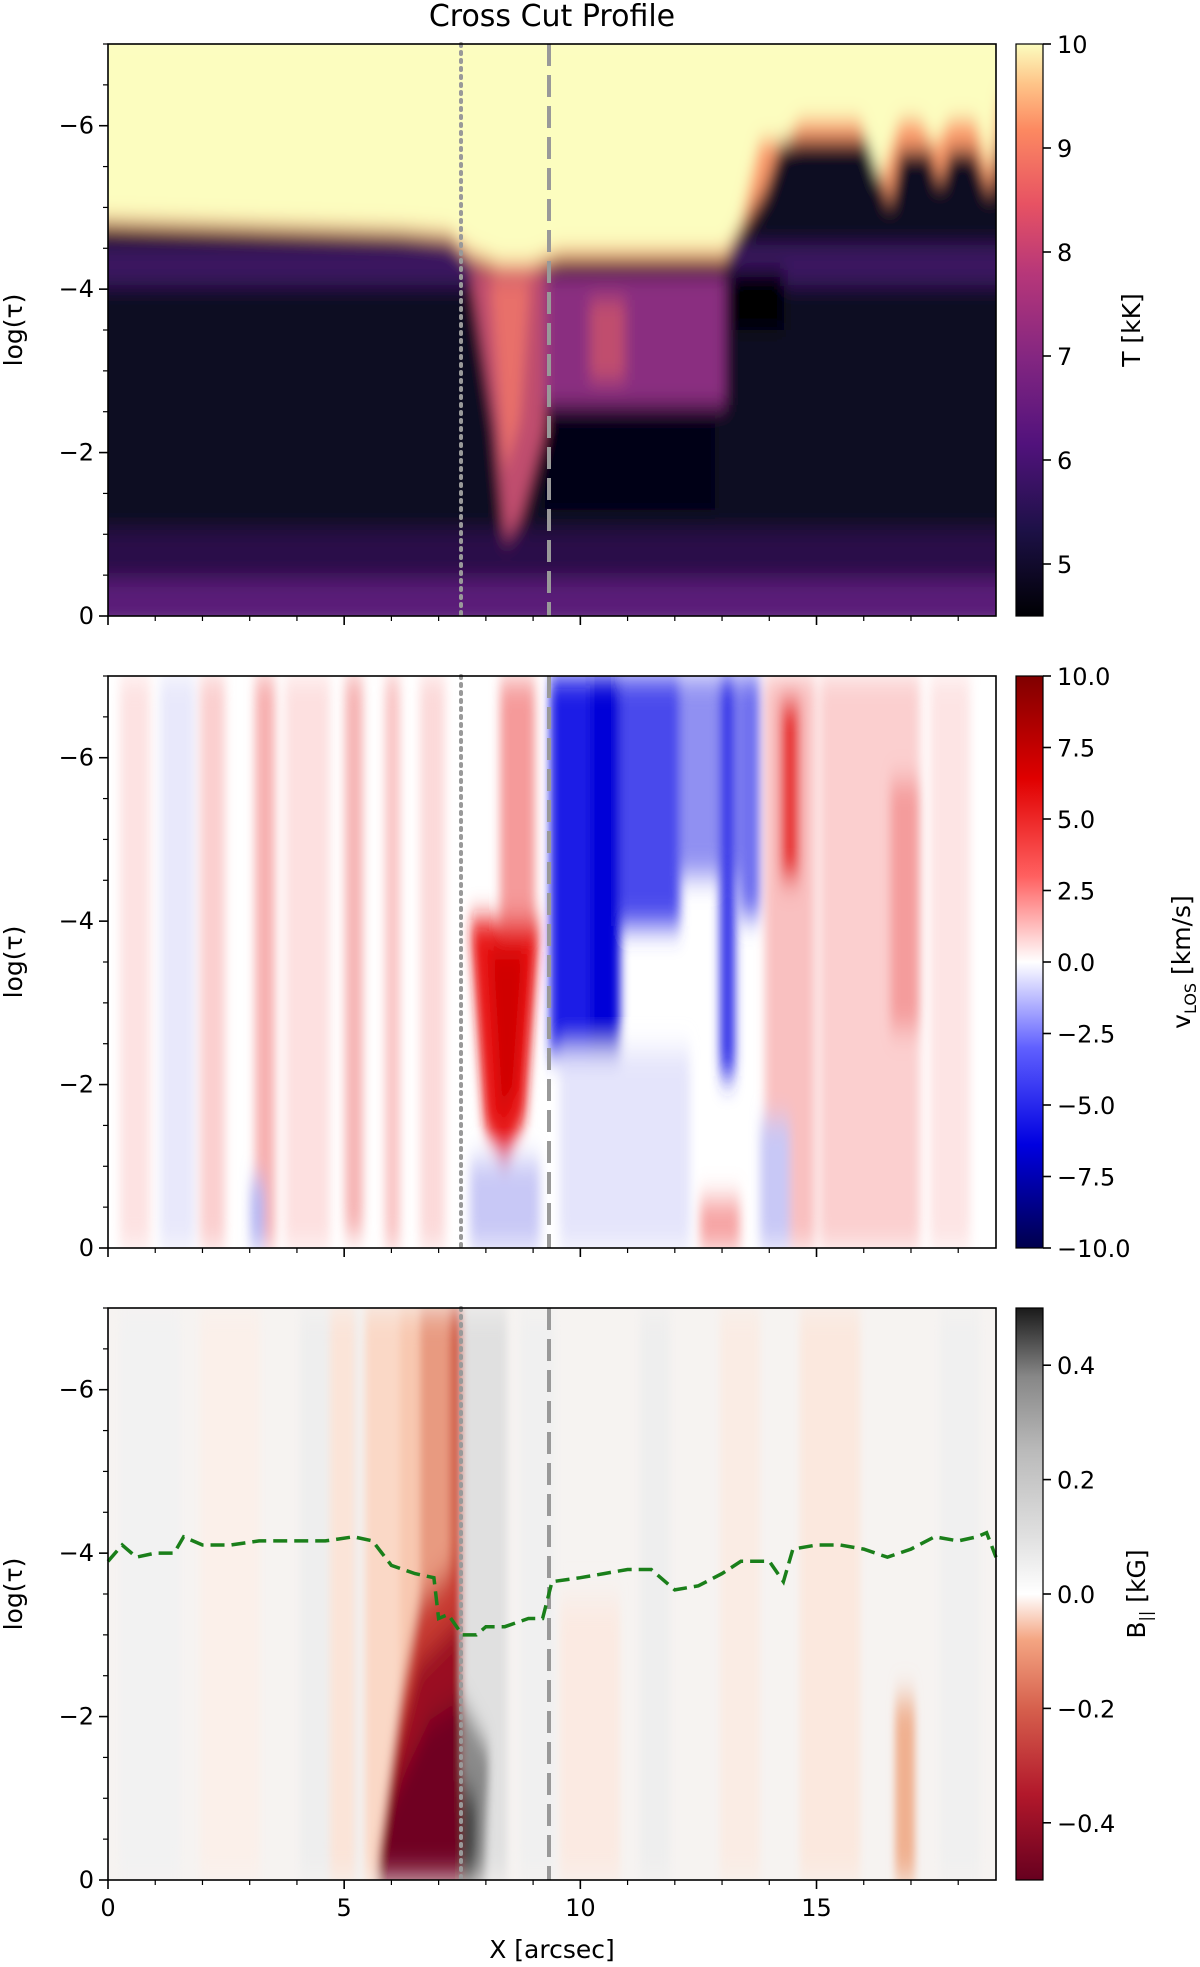 Image resolution: width=1200 pixels, height=1967 pixels. I want to click on colorbar-tick-label: −2.5, so click(1086, 1035).